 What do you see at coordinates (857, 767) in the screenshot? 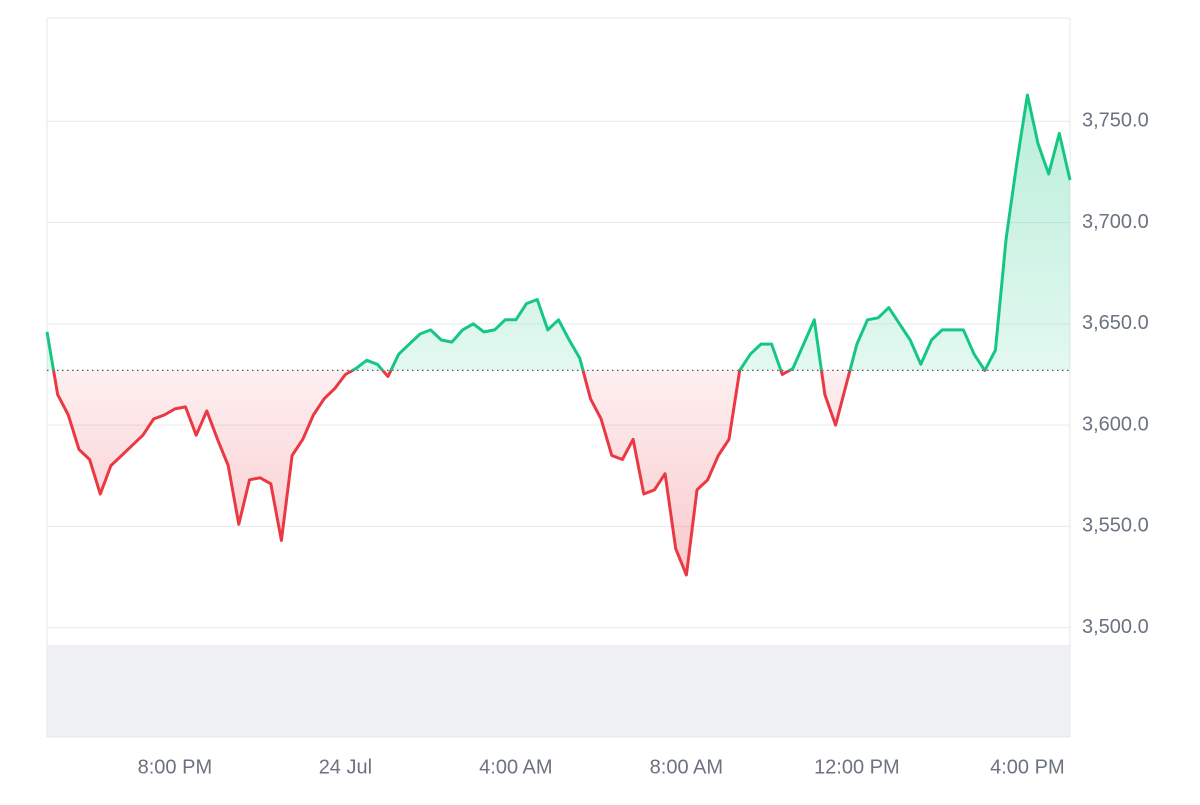
I see `x-tick-label: 12:00 PM` at bounding box center [857, 767].